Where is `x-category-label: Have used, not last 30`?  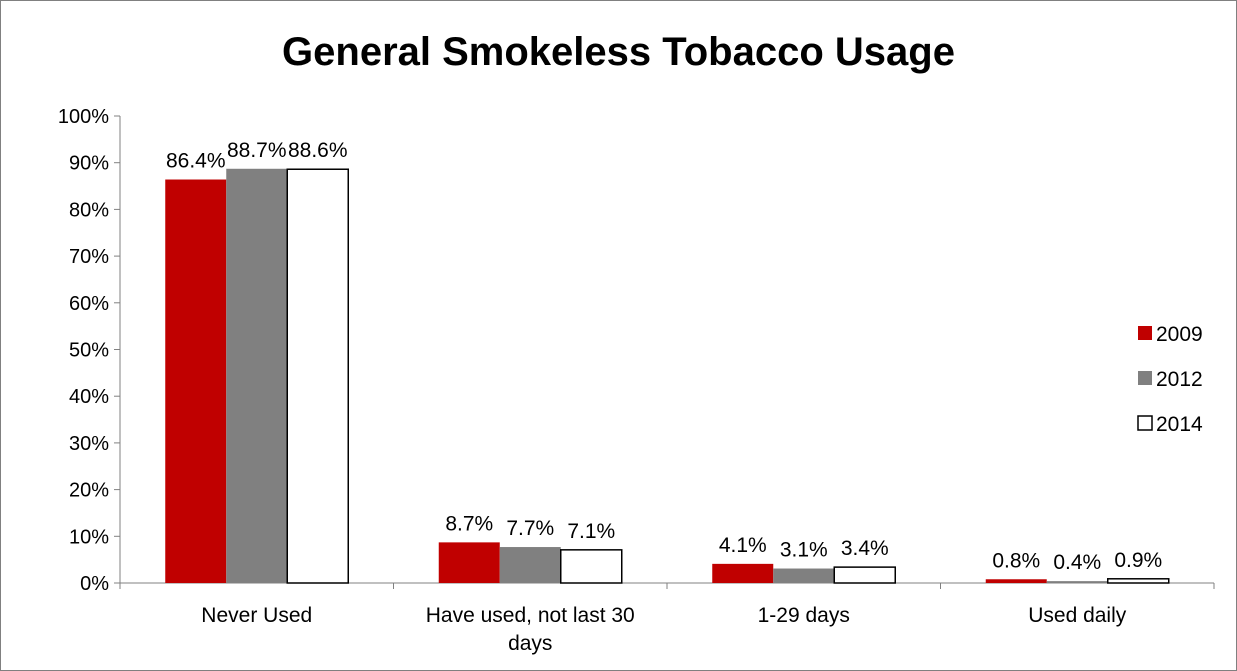 x-category-label: Have used, not last 30 is located at coordinates (530, 615).